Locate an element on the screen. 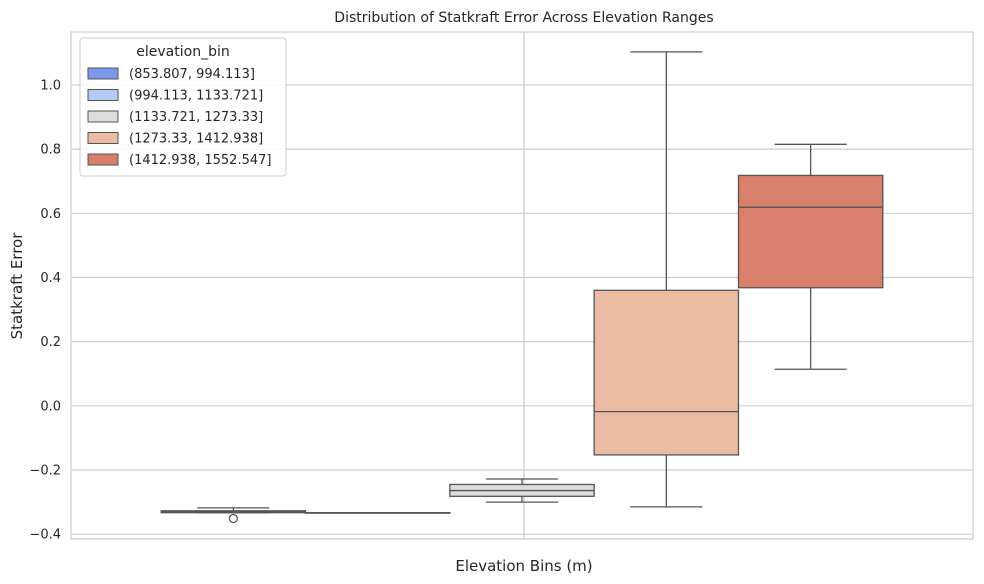 The height and width of the screenshot is (584, 984). y-tick-label: 0.4 is located at coordinates (50, 278).